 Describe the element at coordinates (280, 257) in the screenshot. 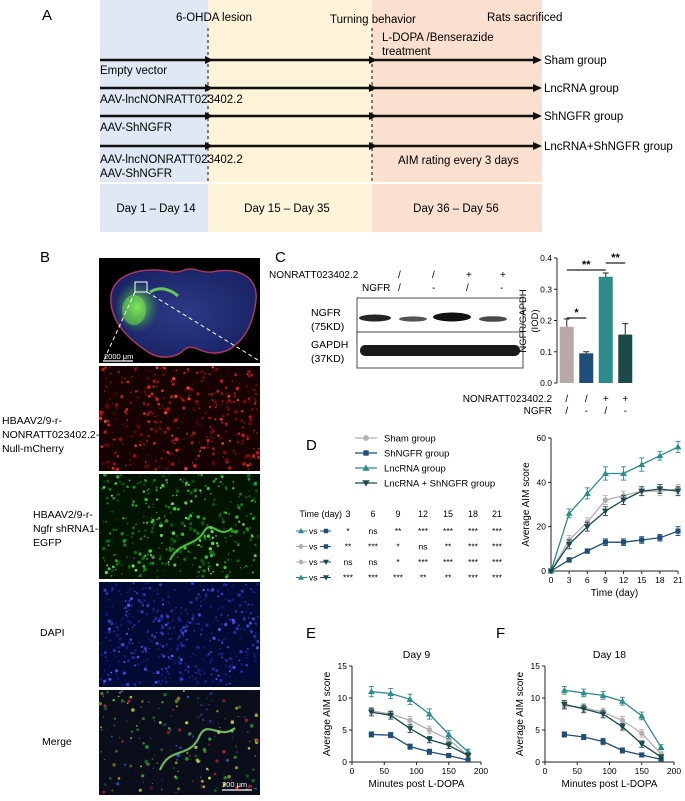

I see `panel-letter-c: C` at that location.